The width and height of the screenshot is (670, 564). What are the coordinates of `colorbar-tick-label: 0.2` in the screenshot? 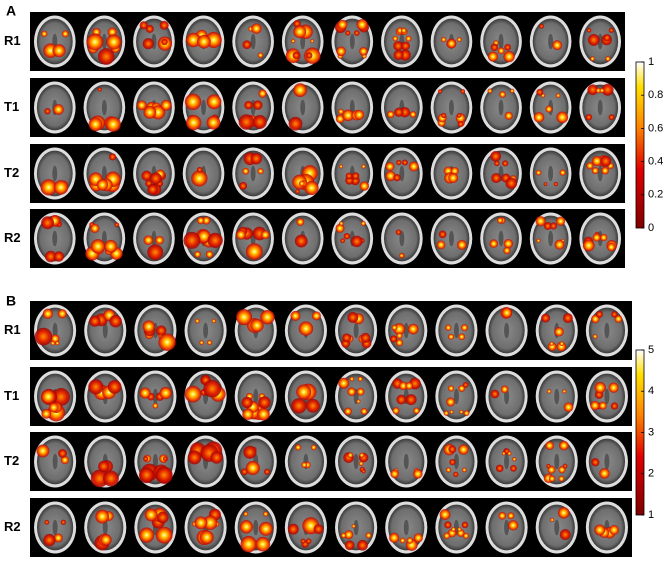 It's located at (655, 195).